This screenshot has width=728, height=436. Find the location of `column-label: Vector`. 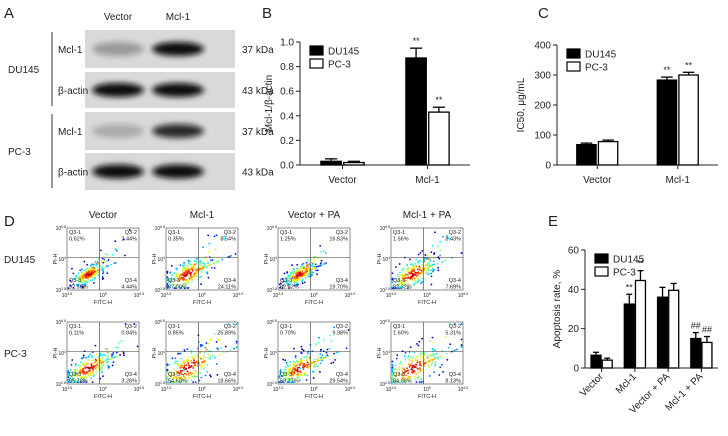

column-label: Vector is located at coordinates (103, 215).